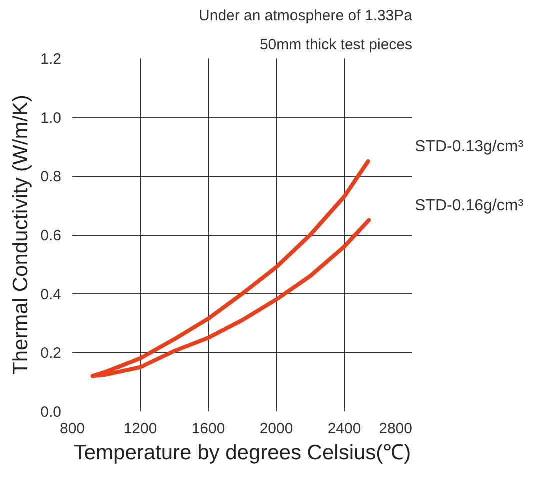 Image resolution: width=540 pixels, height=479 pixels. I want to click on x-tick-label: 2400, so click(345, 429).